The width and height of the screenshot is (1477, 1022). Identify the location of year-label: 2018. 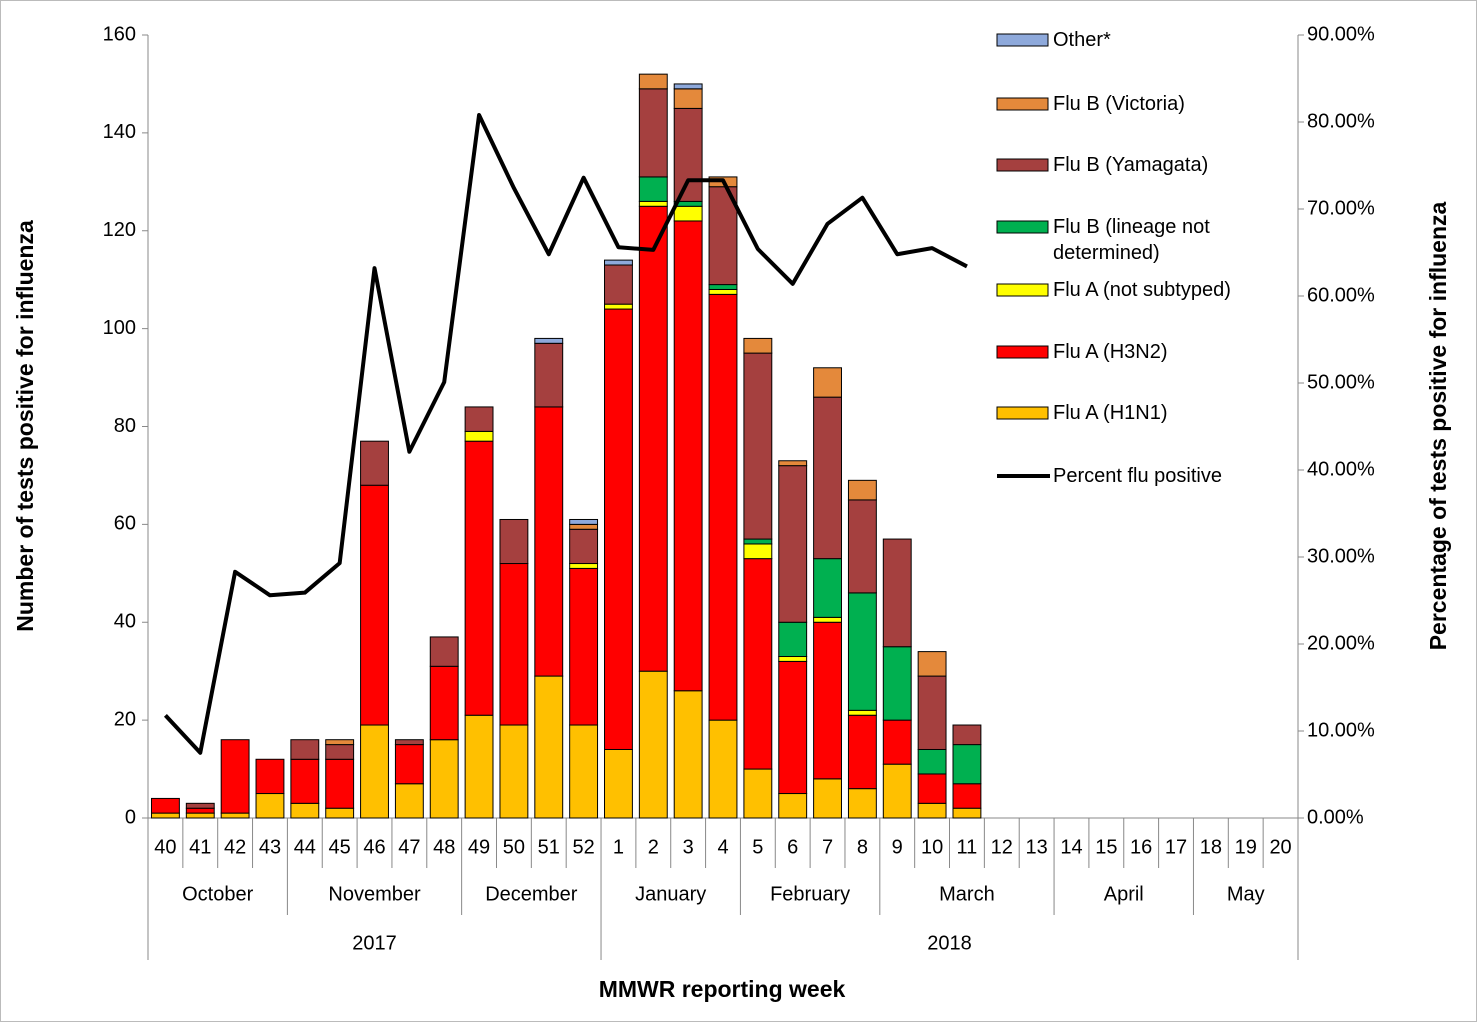
(949, 943).